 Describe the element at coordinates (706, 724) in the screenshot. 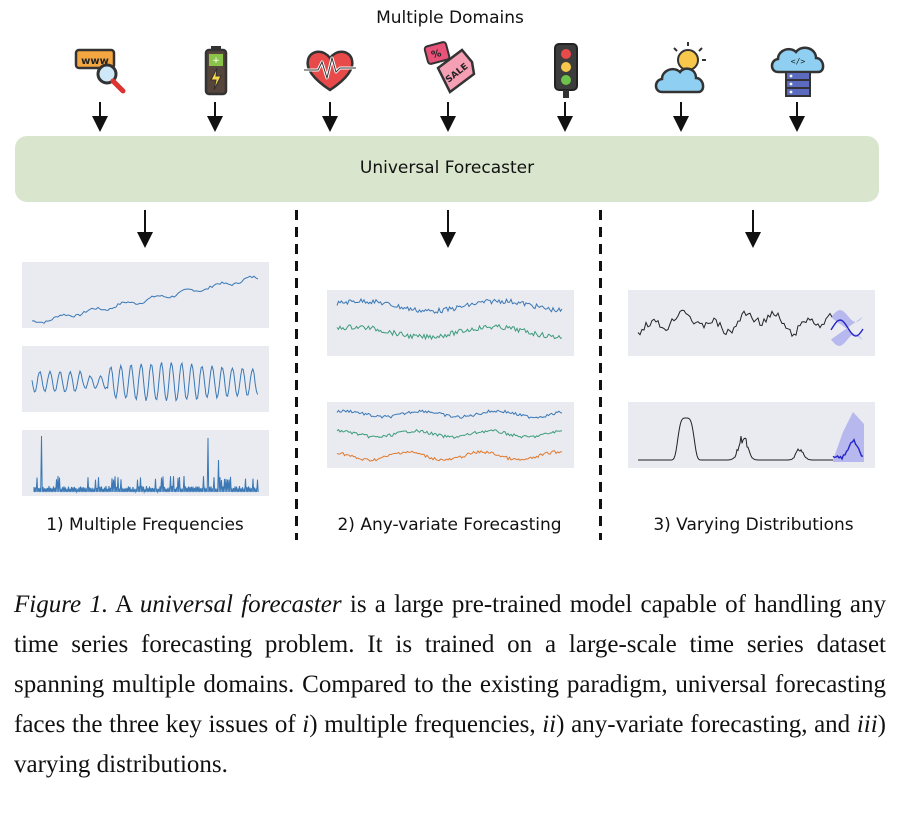

I see `caption-text-4: ) any-variate forecasting, and` at that location.